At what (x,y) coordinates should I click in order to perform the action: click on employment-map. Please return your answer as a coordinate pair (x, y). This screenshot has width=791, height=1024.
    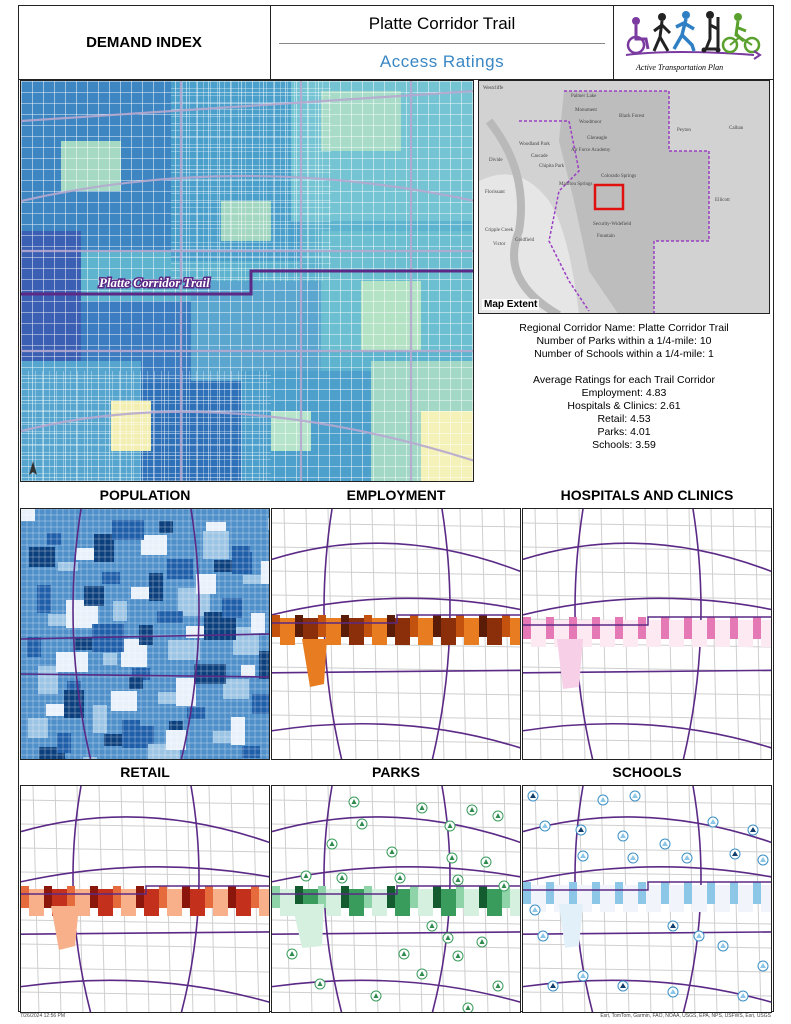
    Looking at the image, I should click on (396, 634).